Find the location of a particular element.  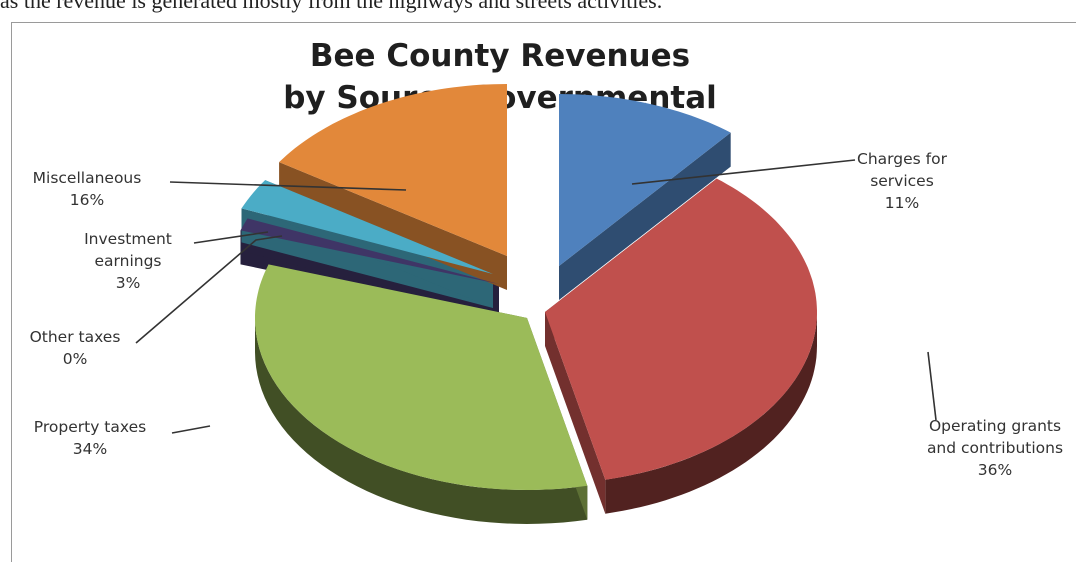

slice-label-charges-for-services: Charges for services 11% is located at coordinates (902, 181).